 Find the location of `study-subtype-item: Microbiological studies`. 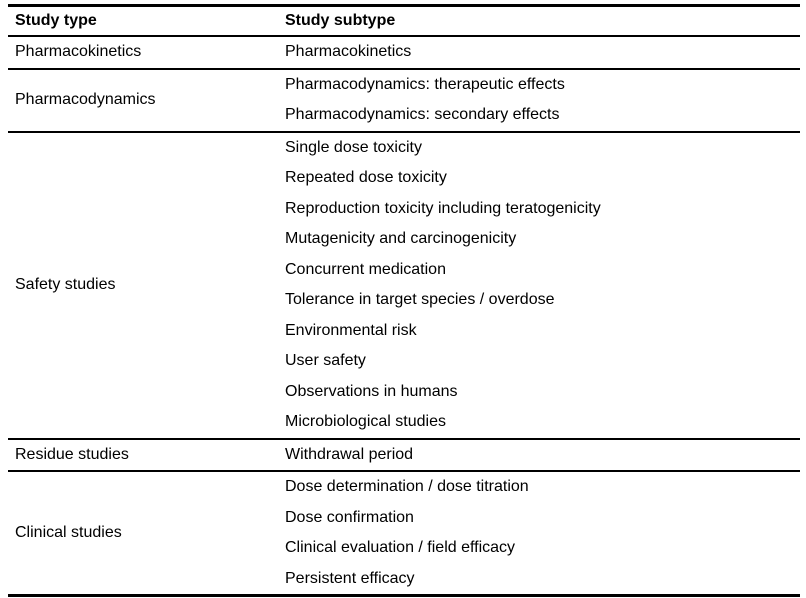

study-subtype-item: Microbiological studies is located at coordinates (365, 422).